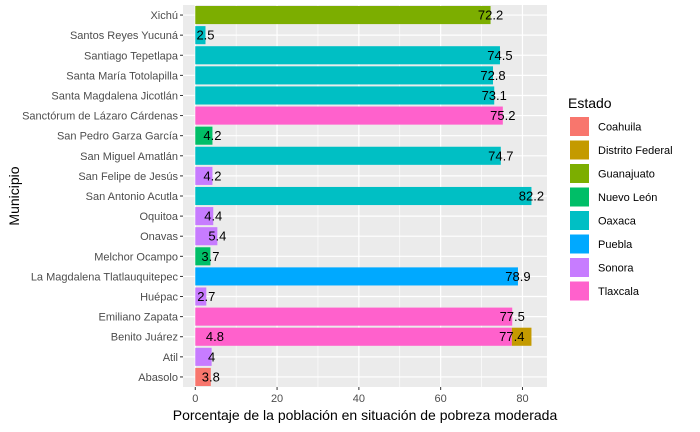  What do you see at coordinates (105, 277) in the screenshot?
I see `y-axis-tick-label: La Magdalena Tlatlauquitepec` at bounding box center [105, 277].